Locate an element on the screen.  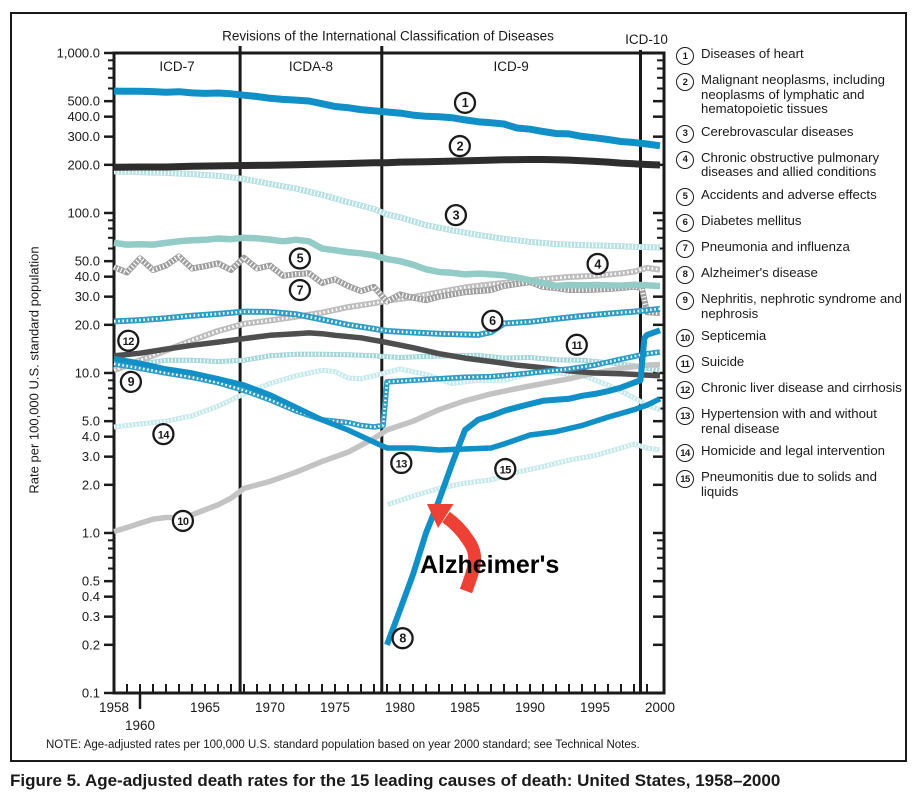
x-tick-label: 1995 is located at coordinates (595, 707).